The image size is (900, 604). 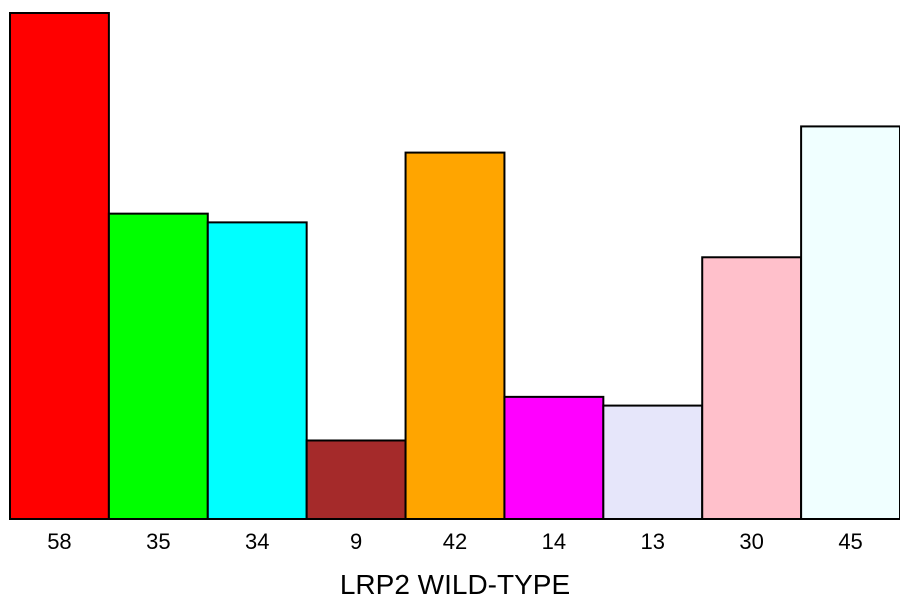 What do you see at coordinates (59, 541) in the screenshot?
I see `x-tick-label: 58` at bounding box center [59, 541].